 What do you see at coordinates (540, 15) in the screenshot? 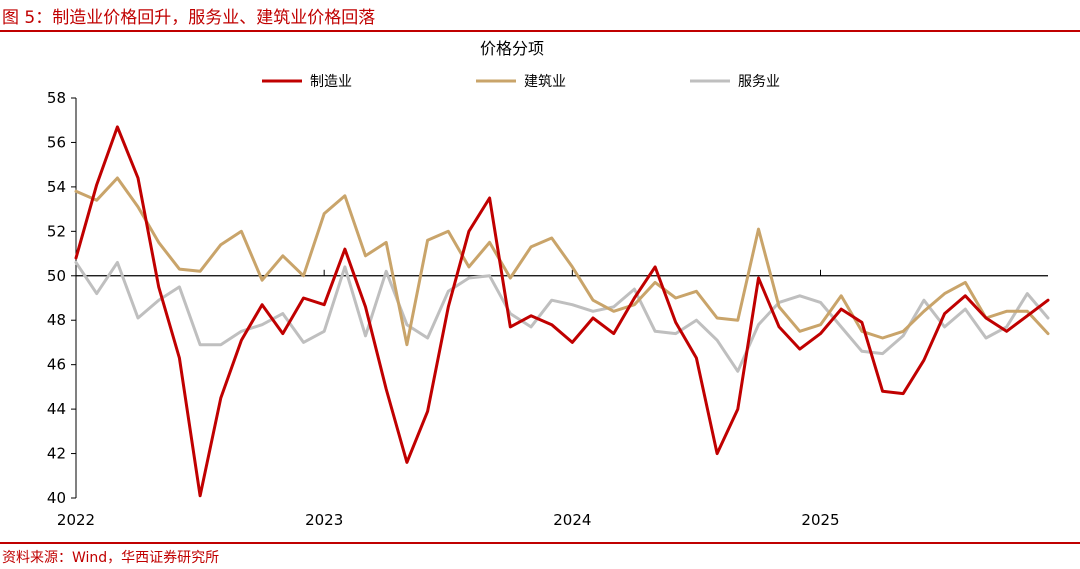
I see `figure-header: 图 5：制造业价格回升，服务业、建筑业价格回落` at bounding box center [540, 15].